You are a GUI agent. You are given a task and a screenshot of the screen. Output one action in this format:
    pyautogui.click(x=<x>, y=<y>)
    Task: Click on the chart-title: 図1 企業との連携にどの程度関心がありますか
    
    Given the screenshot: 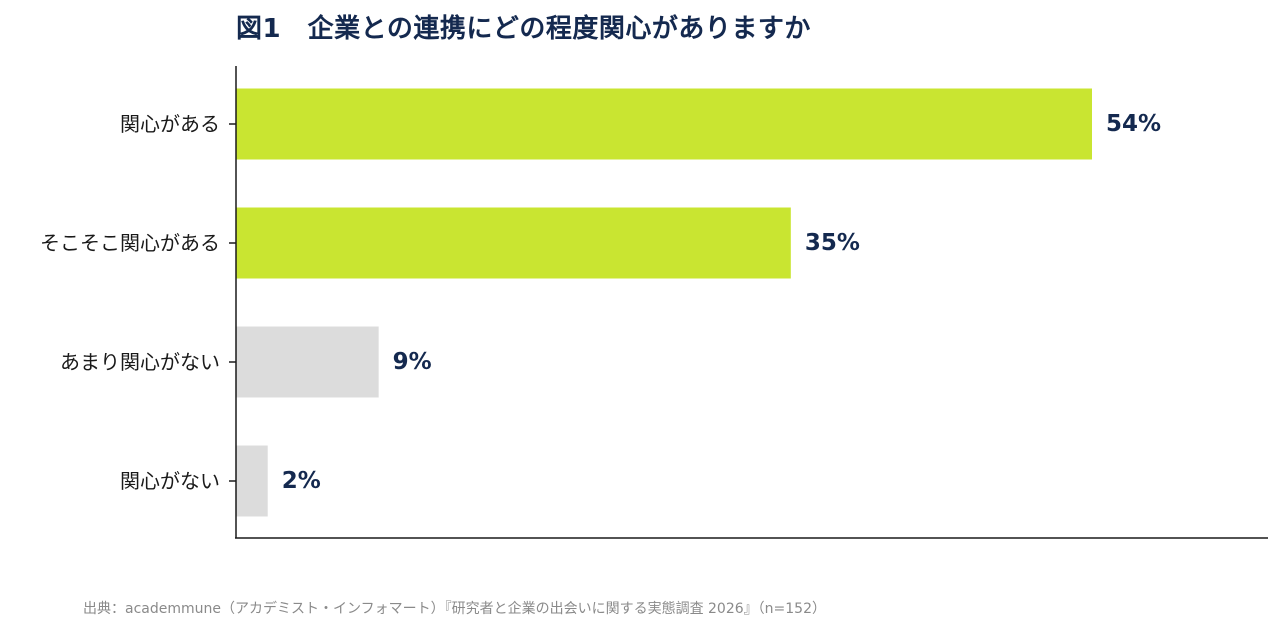 What is the action you would take?
    pyautogui.click(x=523, y=29)
    